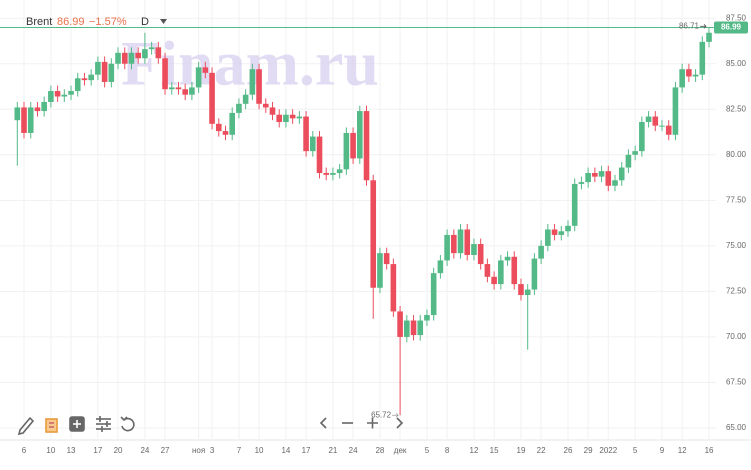  Describe the element at coordinates (51, 425) in the screenshot. I see `list-tool` at that location.